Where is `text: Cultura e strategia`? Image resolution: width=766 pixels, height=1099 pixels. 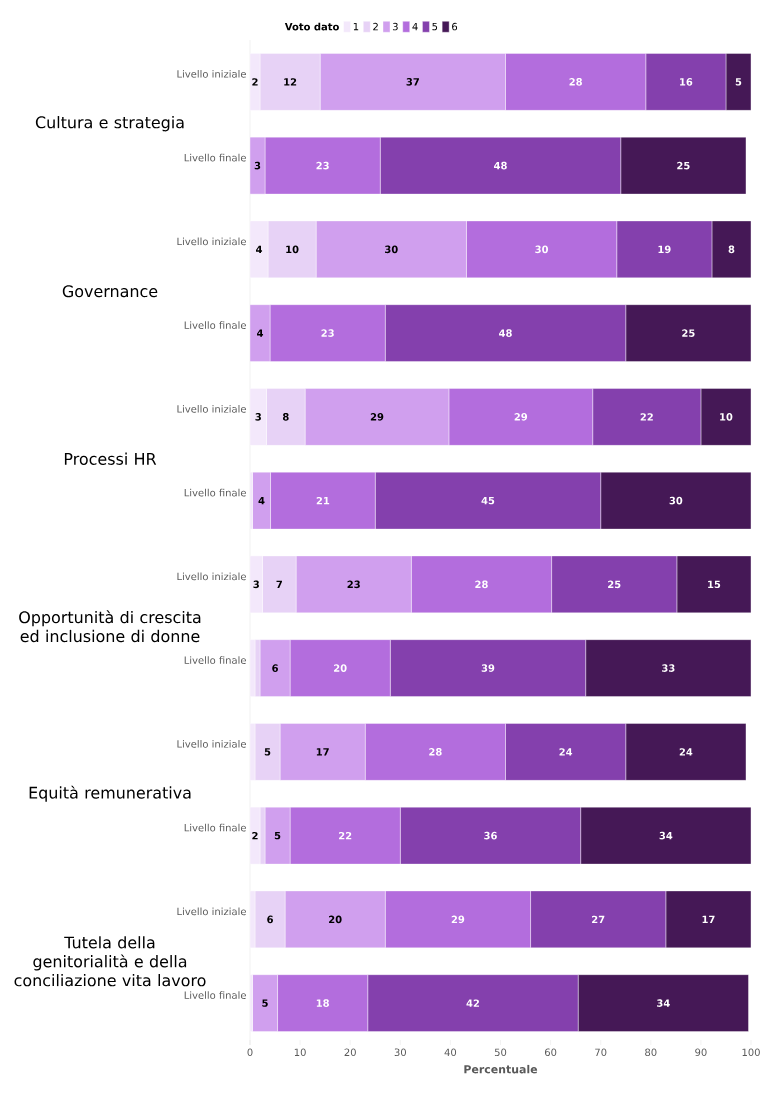
text: Cultura e strategia is located at coordinates (109, 124).